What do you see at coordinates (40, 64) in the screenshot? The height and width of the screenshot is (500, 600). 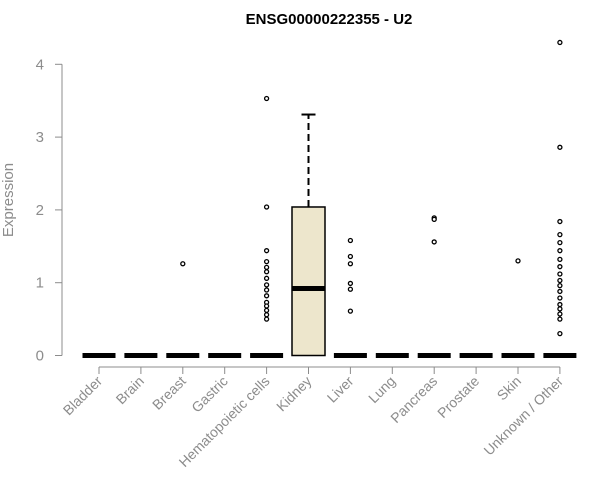 I see `y-tick-label: 4` at bounding box center [40, 64].